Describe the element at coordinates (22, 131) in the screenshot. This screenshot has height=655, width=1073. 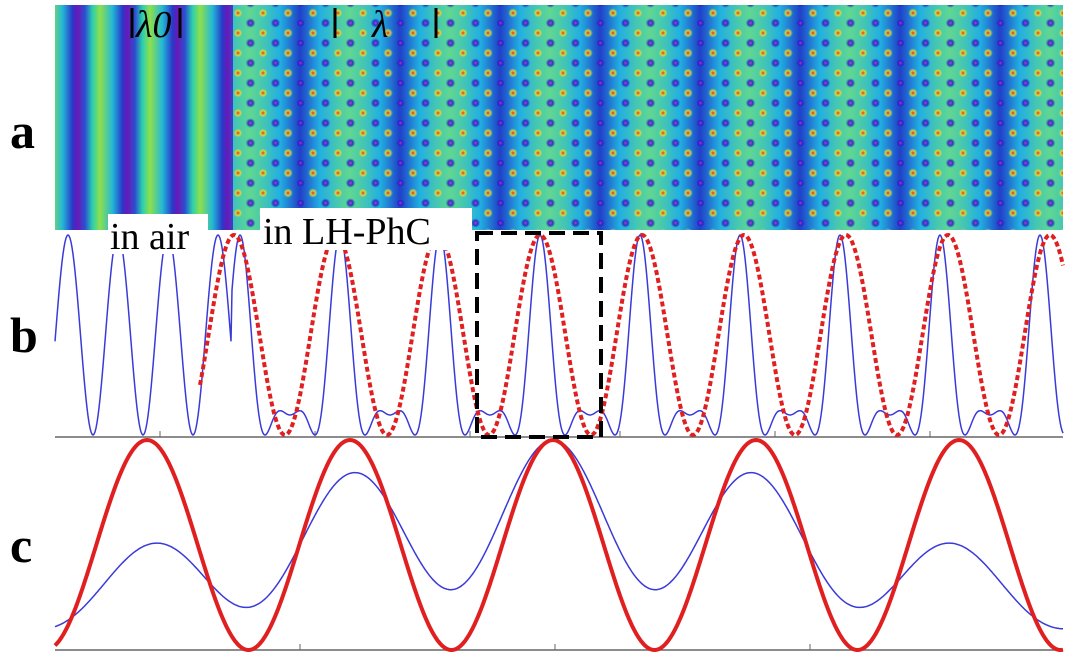
I see `panel-label: a` at that location.